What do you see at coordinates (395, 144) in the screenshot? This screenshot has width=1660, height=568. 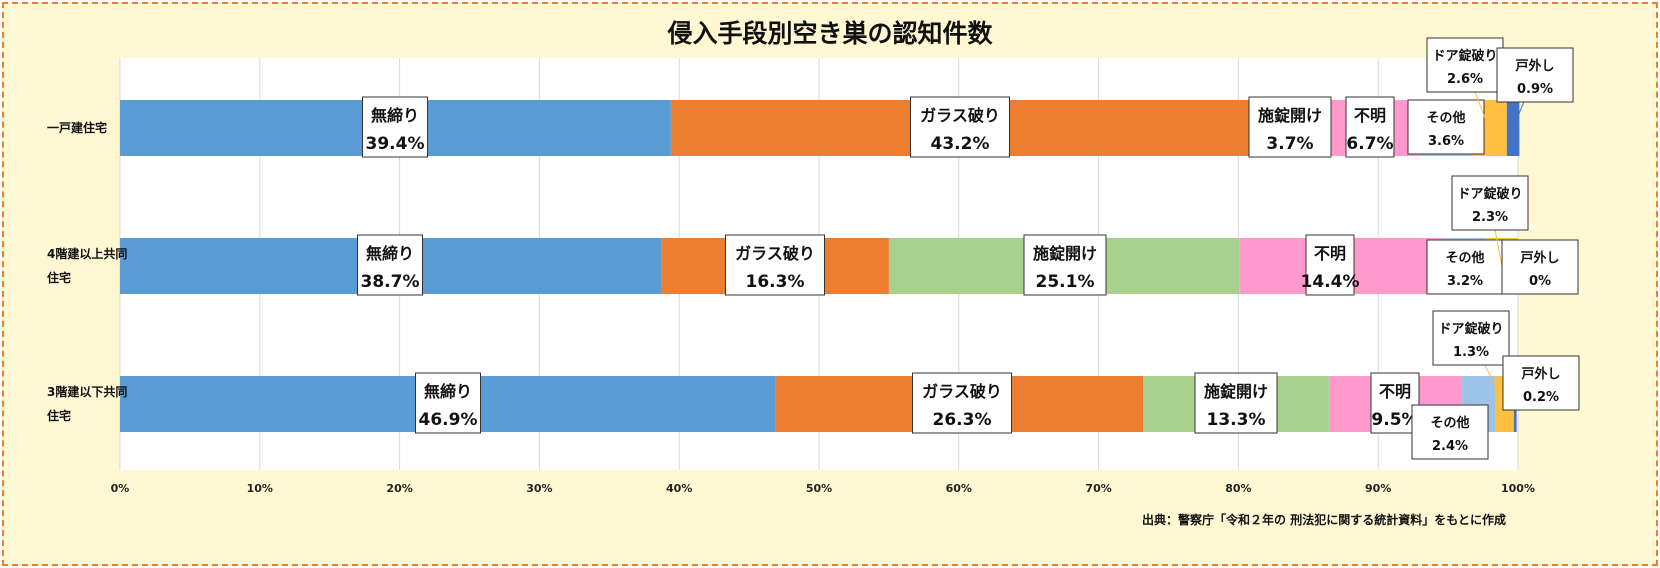 I see `data-label-value: 39.4%` at bounding box center [395, 144].